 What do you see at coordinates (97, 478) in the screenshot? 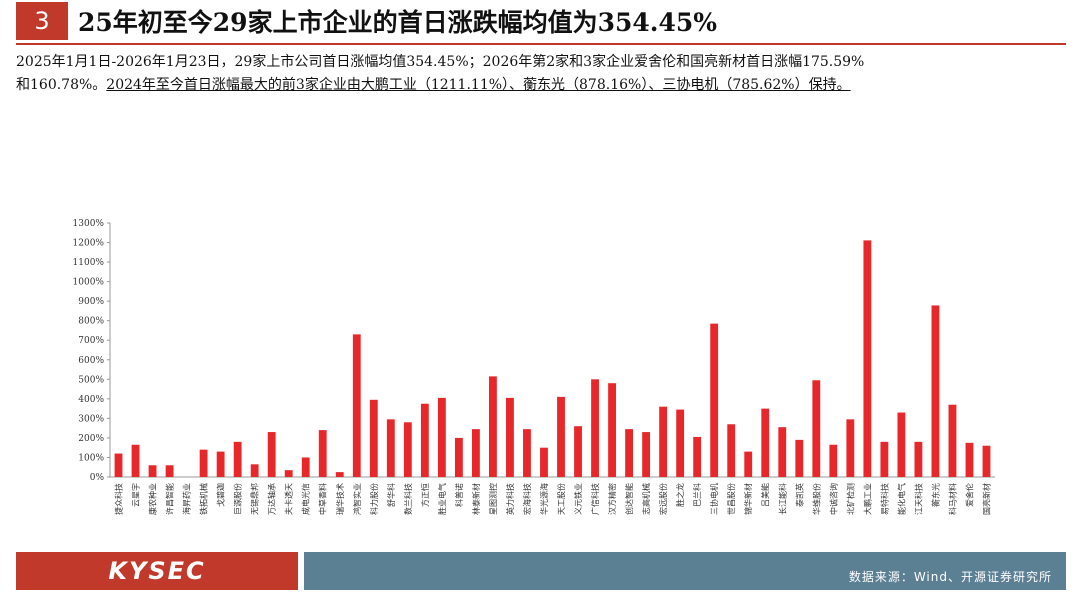
I see `y-tick-label: 0%` at bounding box center [97, 478].